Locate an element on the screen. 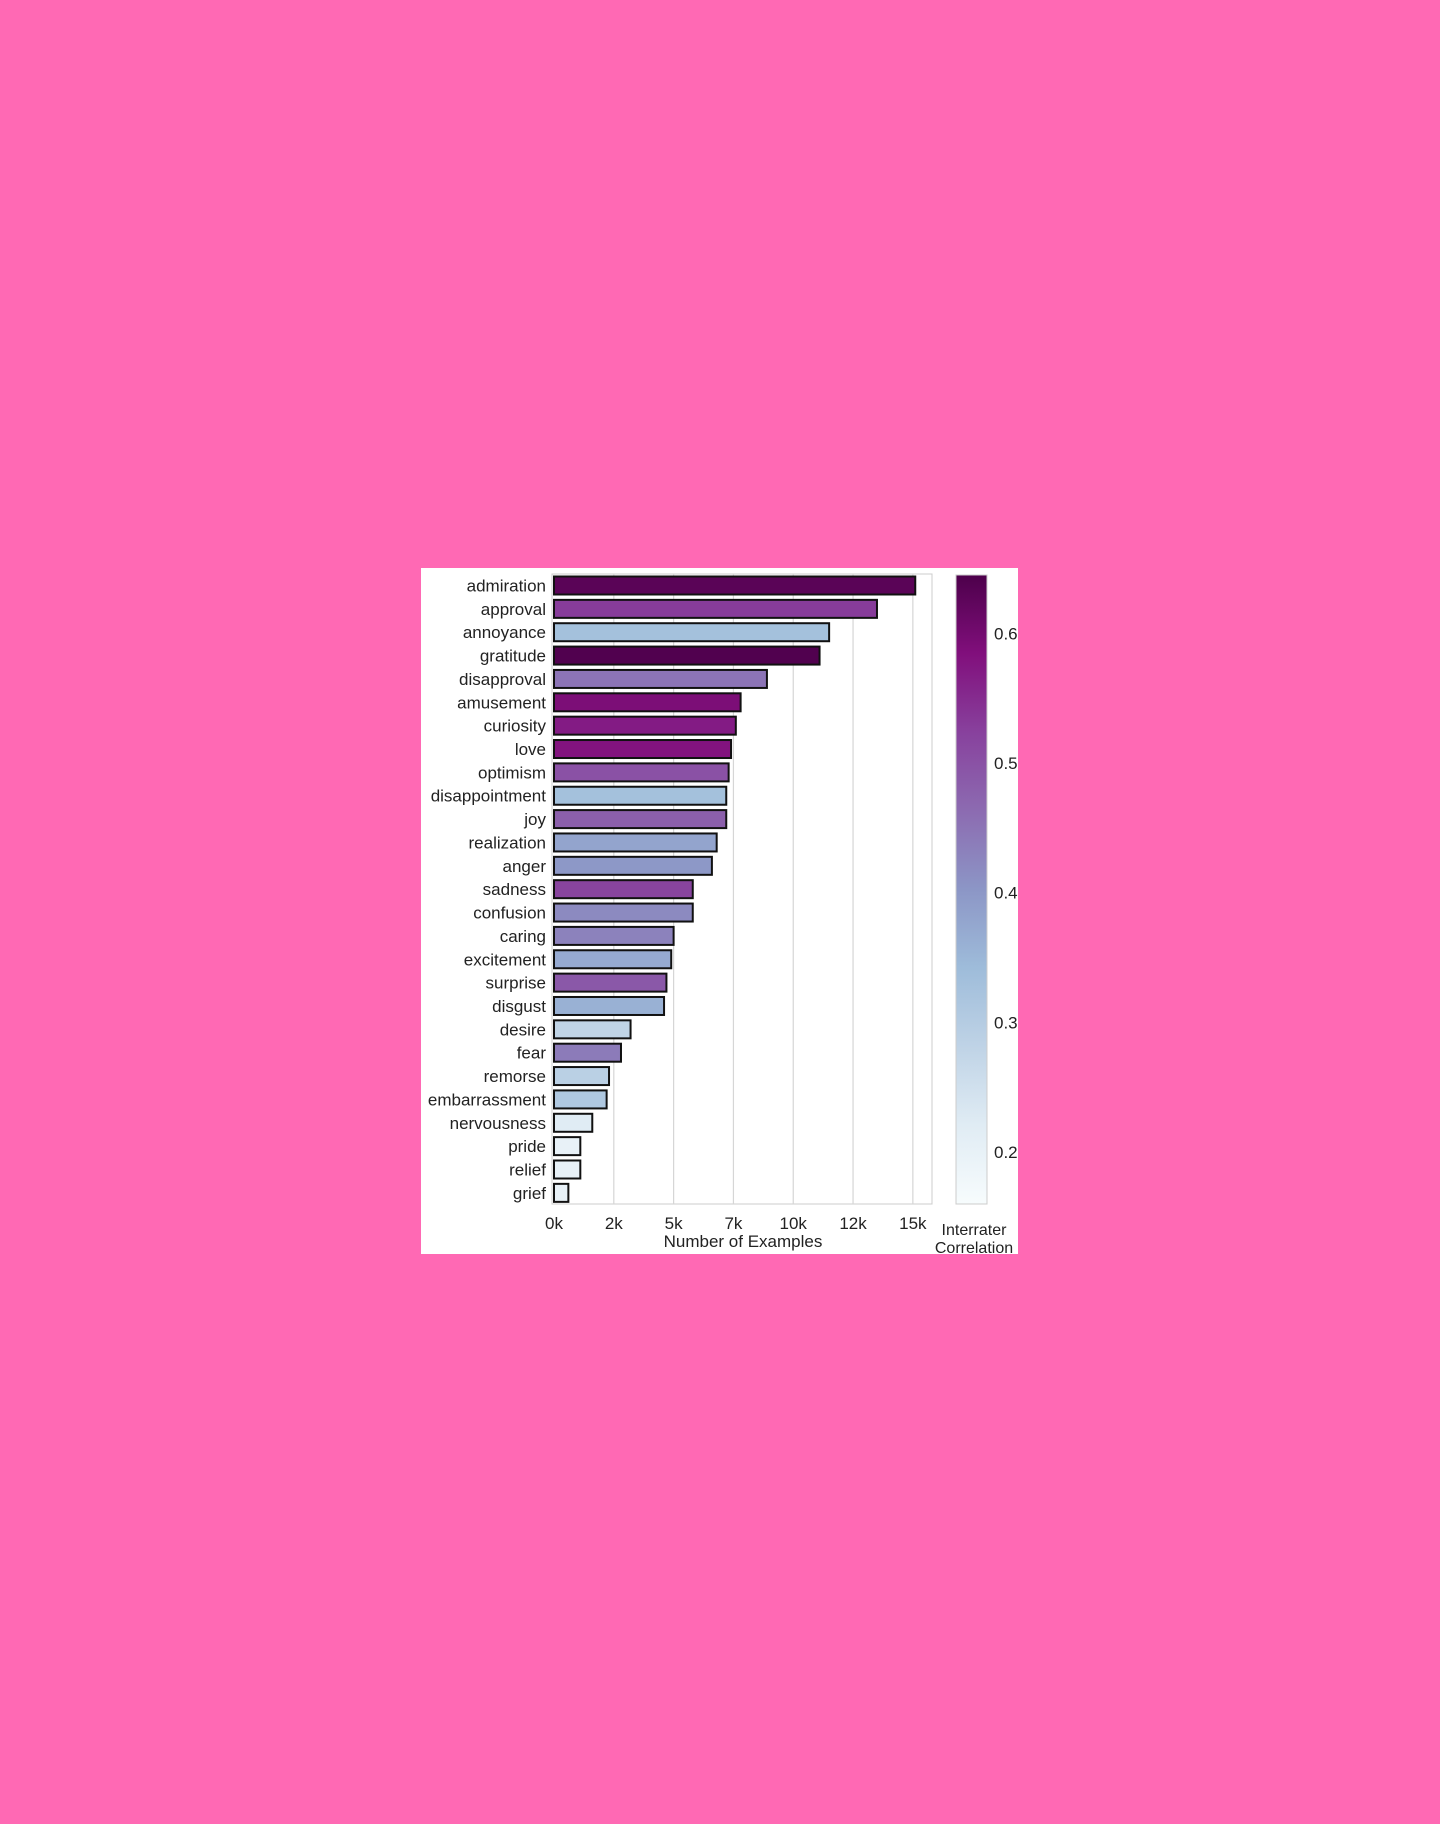 This screenshot has width=1440, height=1824. bar-surprise is located at coordinates (610, 982).